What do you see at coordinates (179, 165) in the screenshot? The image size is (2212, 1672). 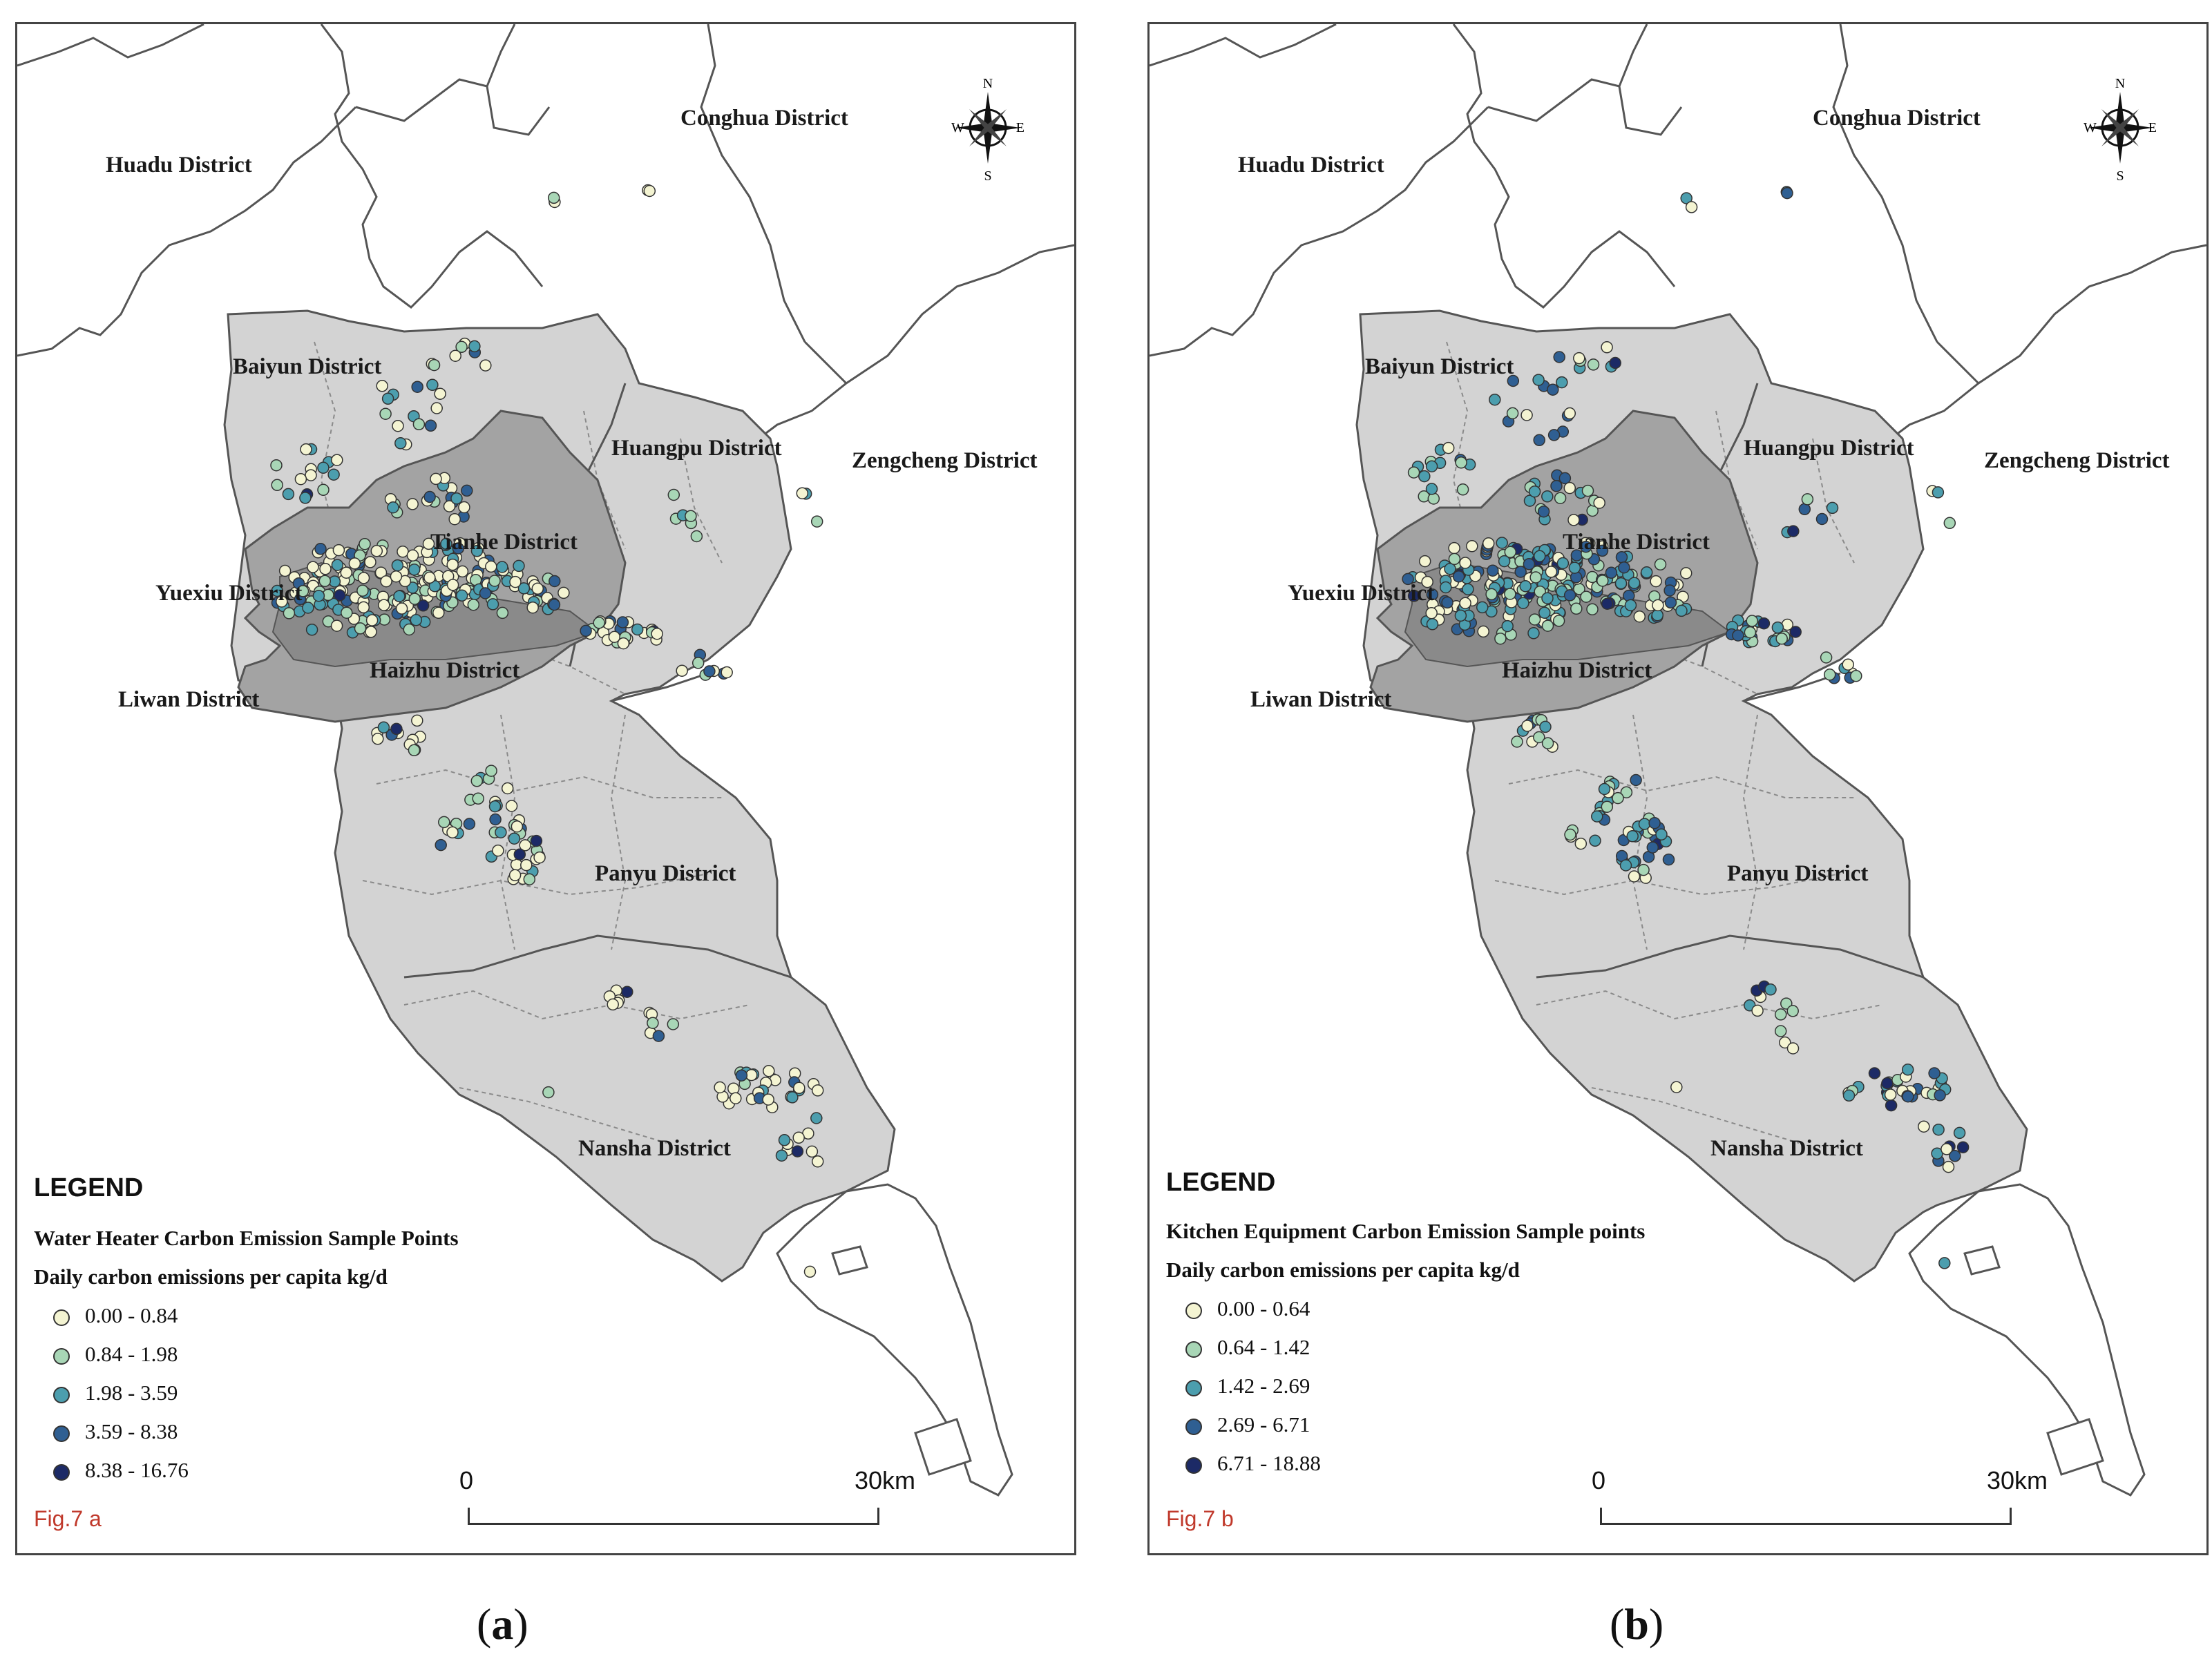 I see `label-huadu: Huadu District` at bounding box center [179, 165].